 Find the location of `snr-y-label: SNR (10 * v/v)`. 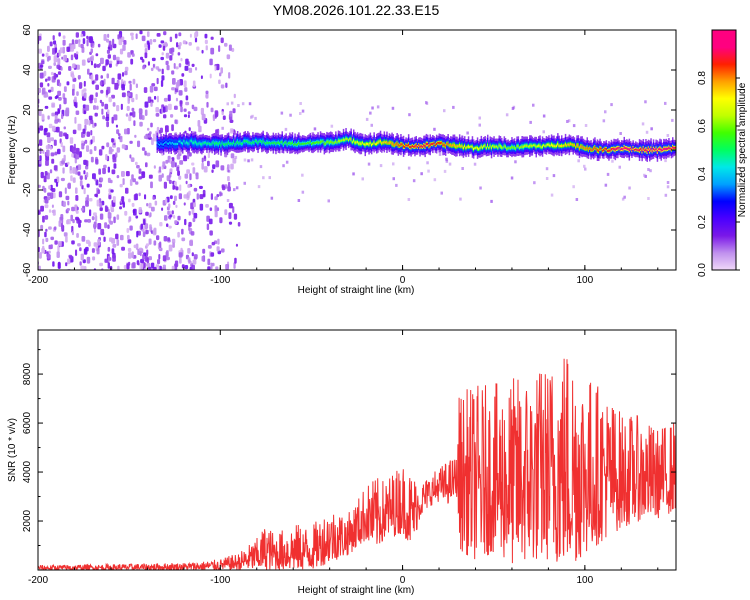

snr-y-label: SNR (10 * v/v) is located at coordinates (12, 450).